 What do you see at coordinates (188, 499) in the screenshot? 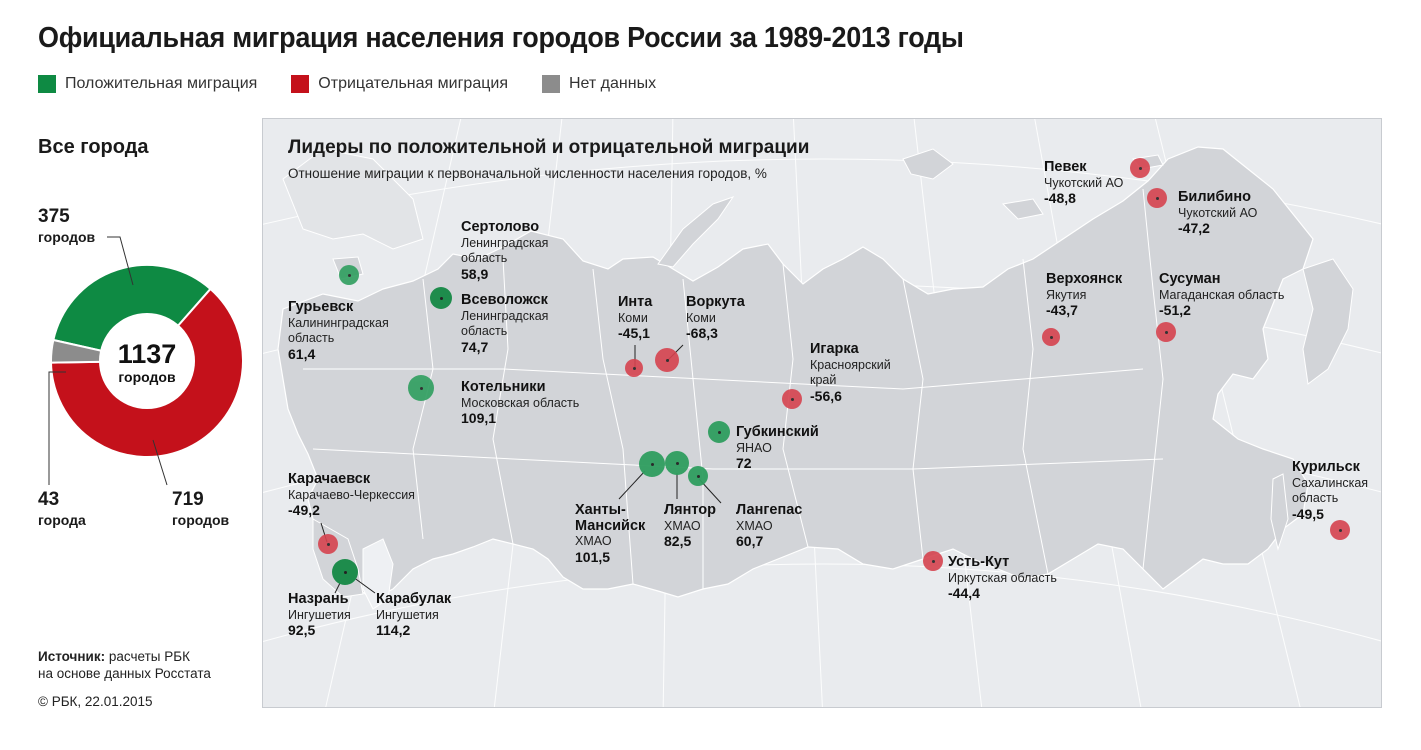
I see `negative-count: 719` at bounding box center [188, 499].